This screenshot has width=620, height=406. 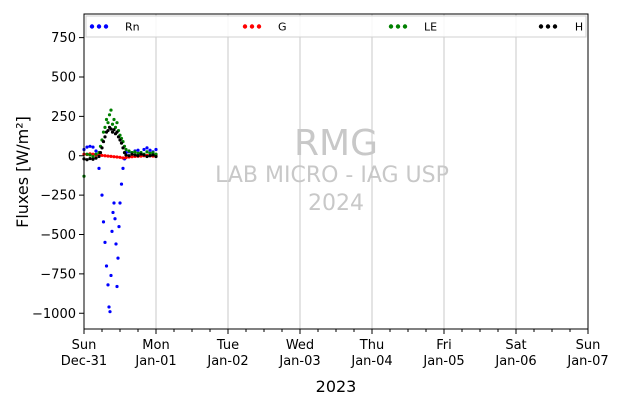 I want to click on x-tick-day: Thu, so click(x=371, y=345).